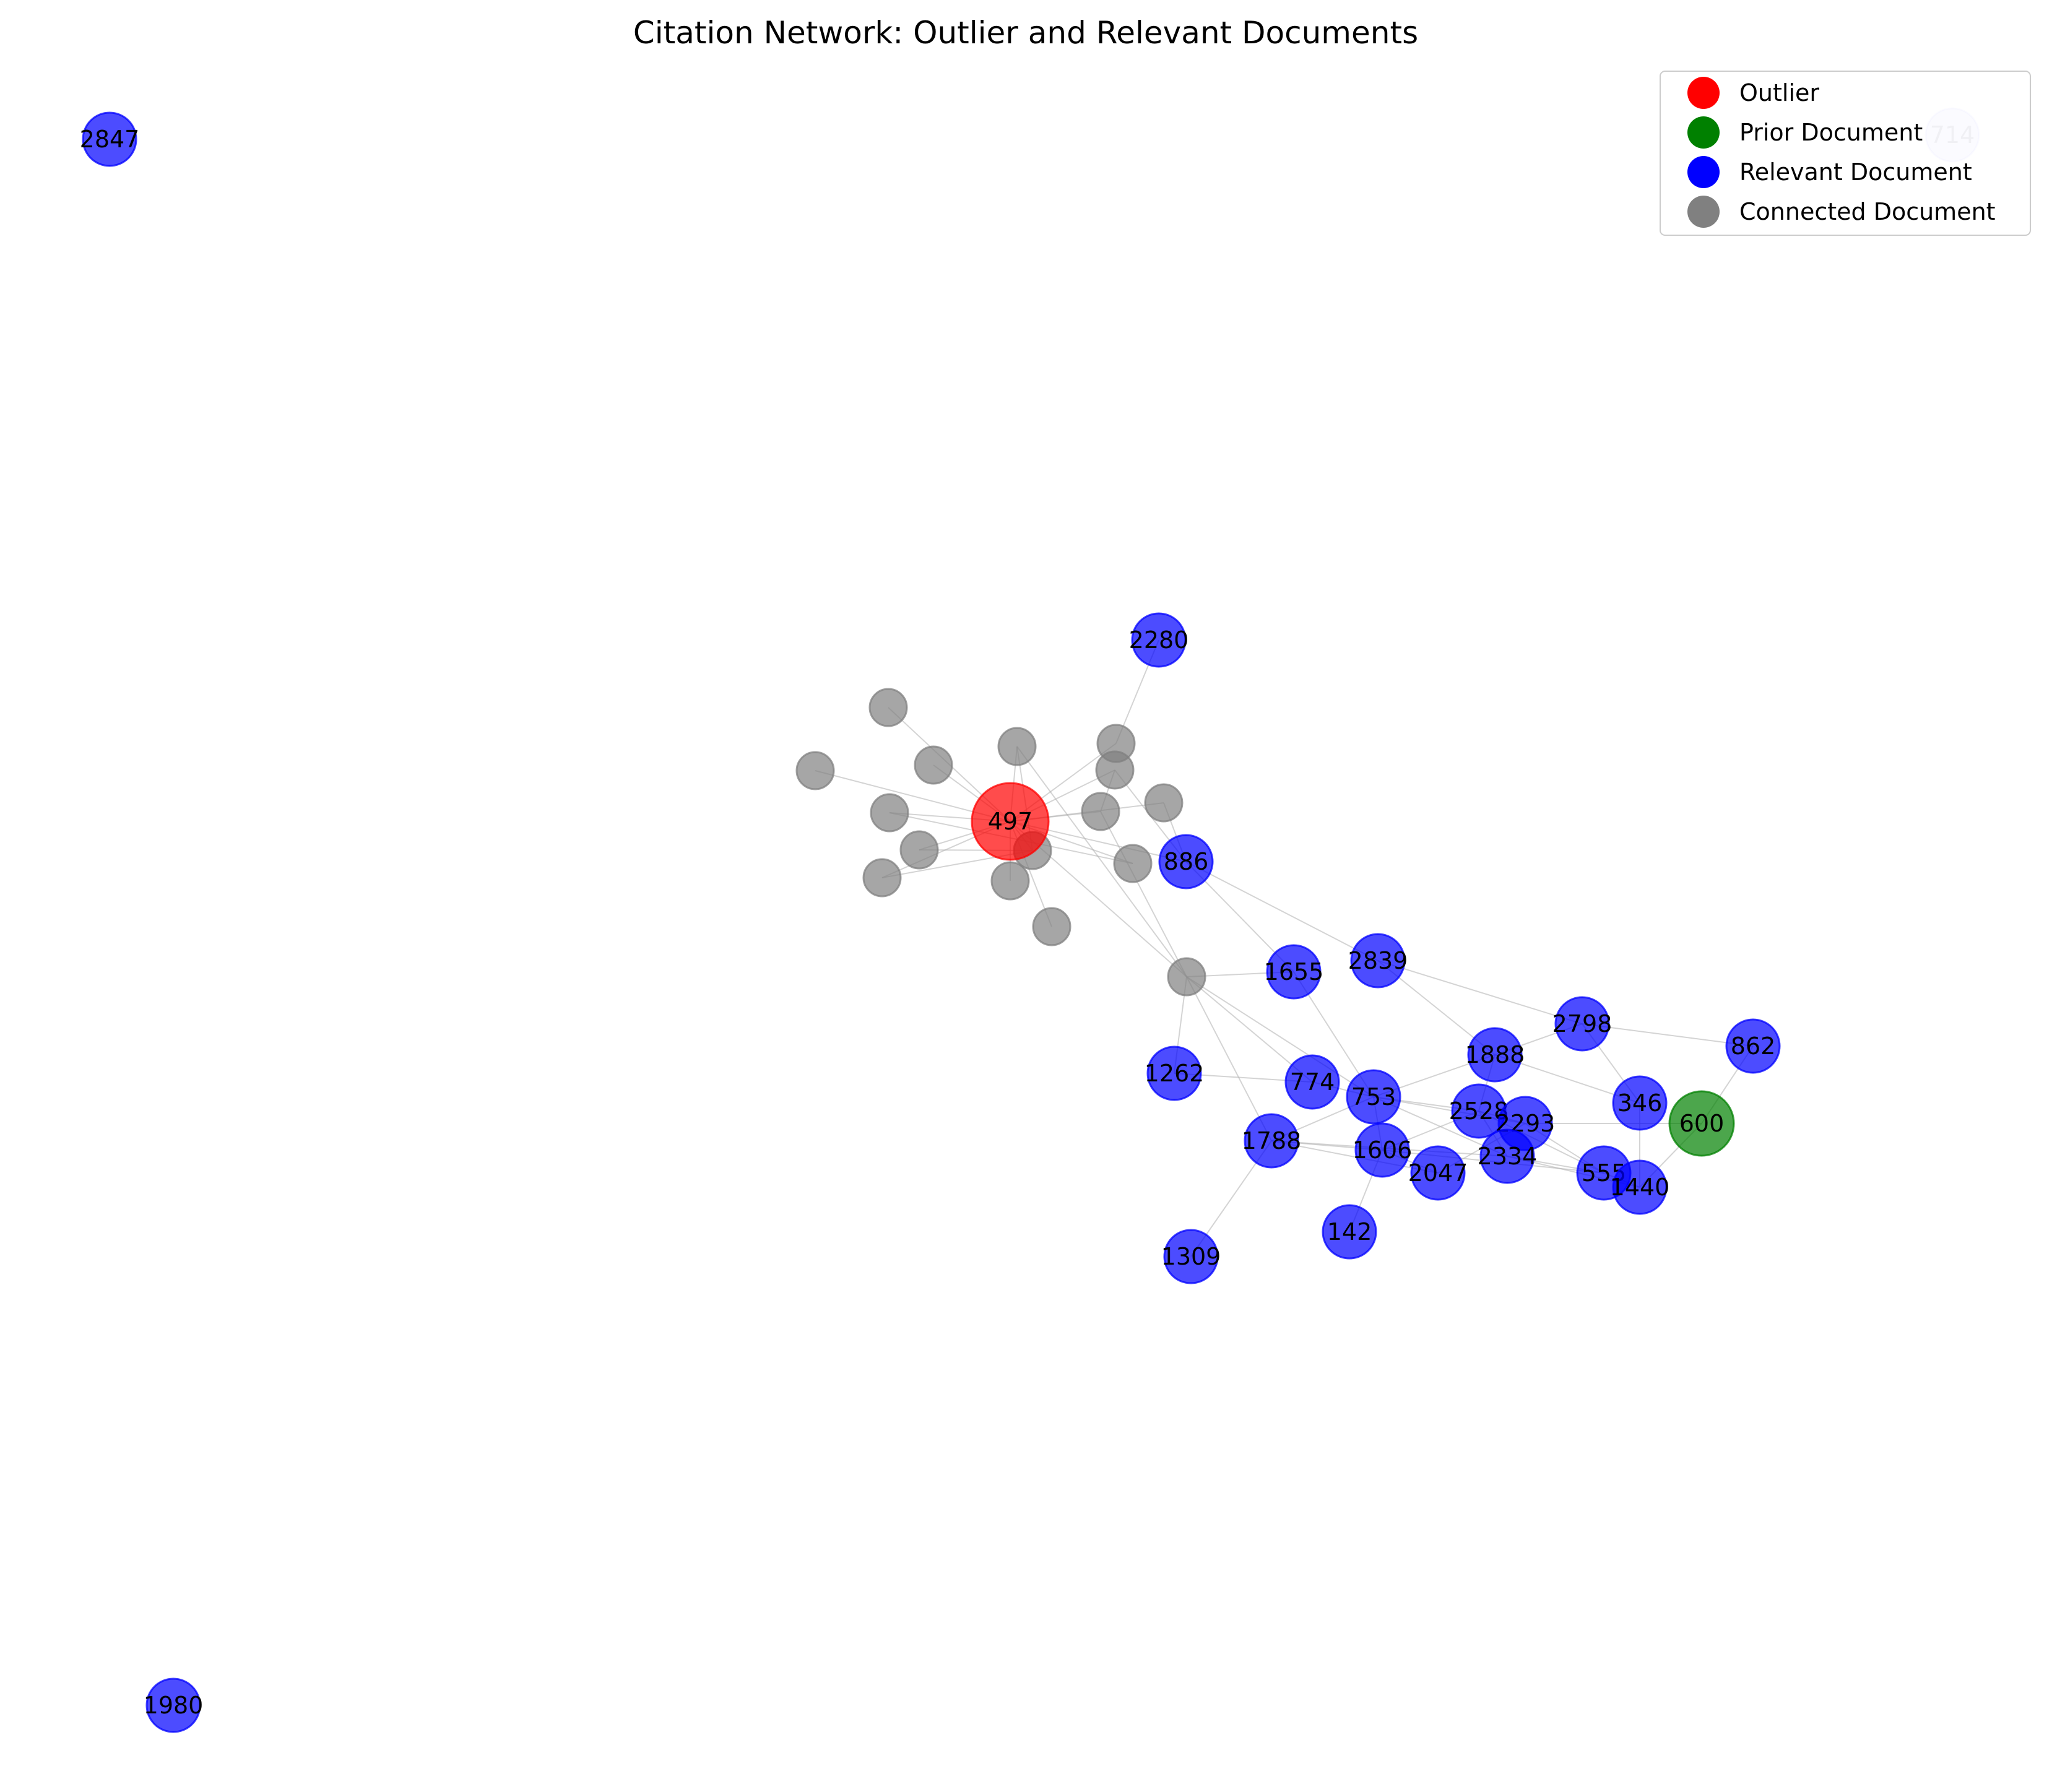  I want to click on node-circle-c9, so click(1100, 811).